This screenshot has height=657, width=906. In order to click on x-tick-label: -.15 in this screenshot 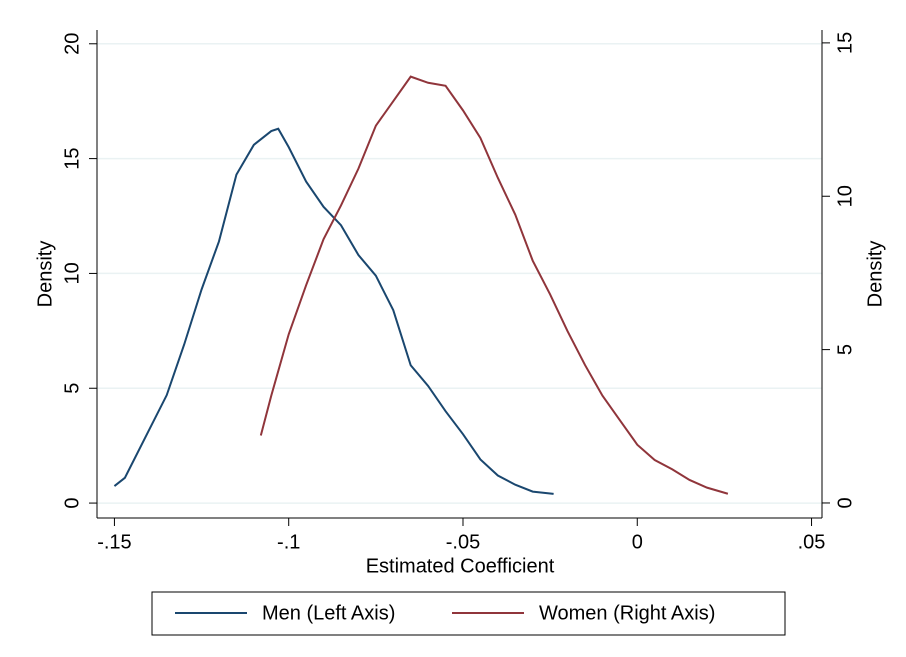, I will do `click(114, 542)`.